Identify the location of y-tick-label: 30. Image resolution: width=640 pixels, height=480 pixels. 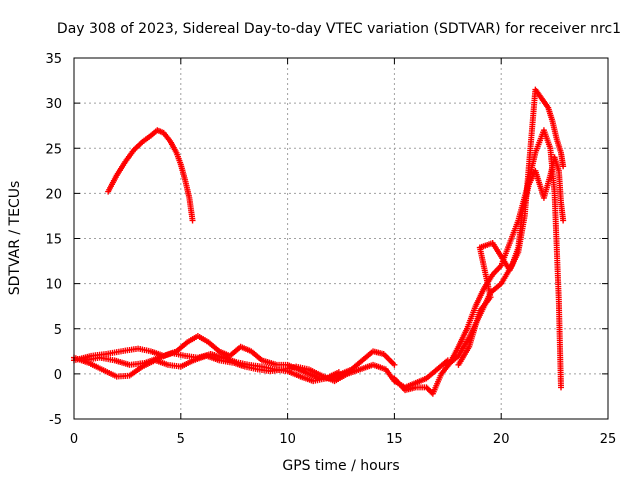
(53, 104).